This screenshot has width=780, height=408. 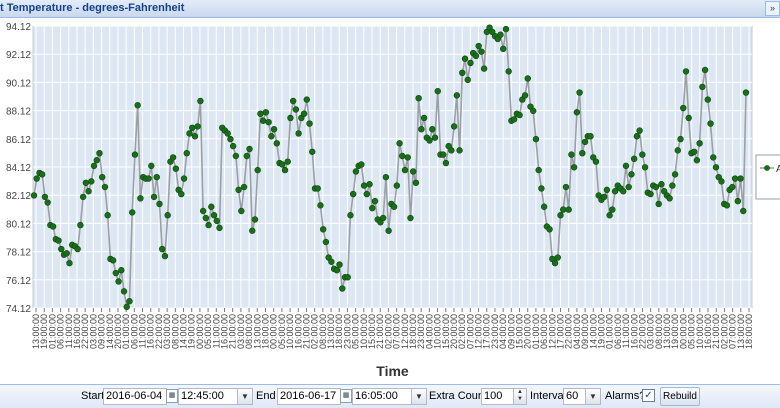 What do you see at coordinates (778, 169) in the screenshot?
I see `legend-label: A` at bounding box center [778, 169].